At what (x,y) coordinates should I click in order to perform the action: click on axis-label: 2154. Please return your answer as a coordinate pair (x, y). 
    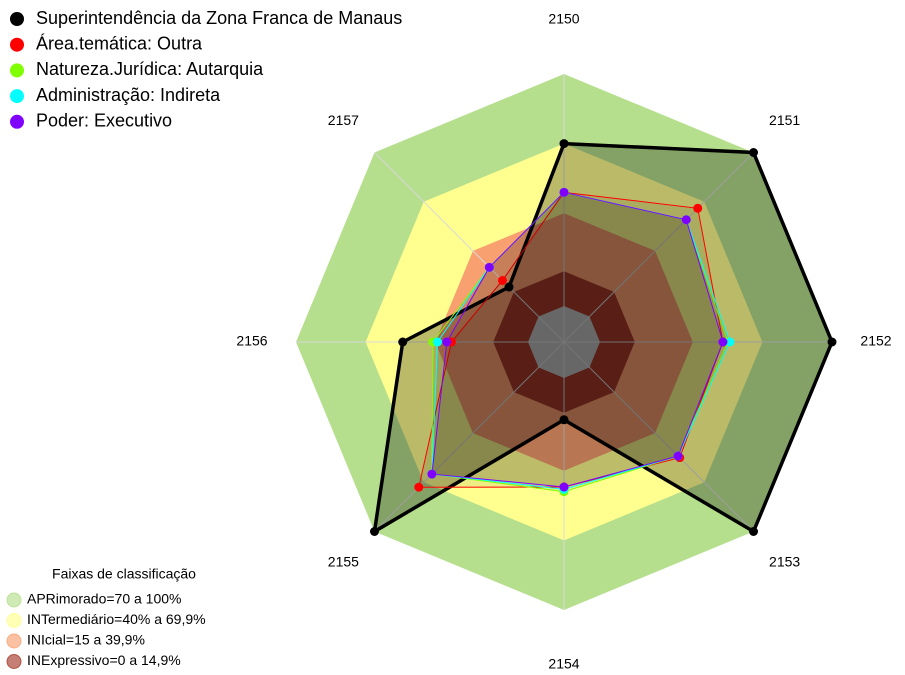
    Looking at the image, I should click on (563, 664).